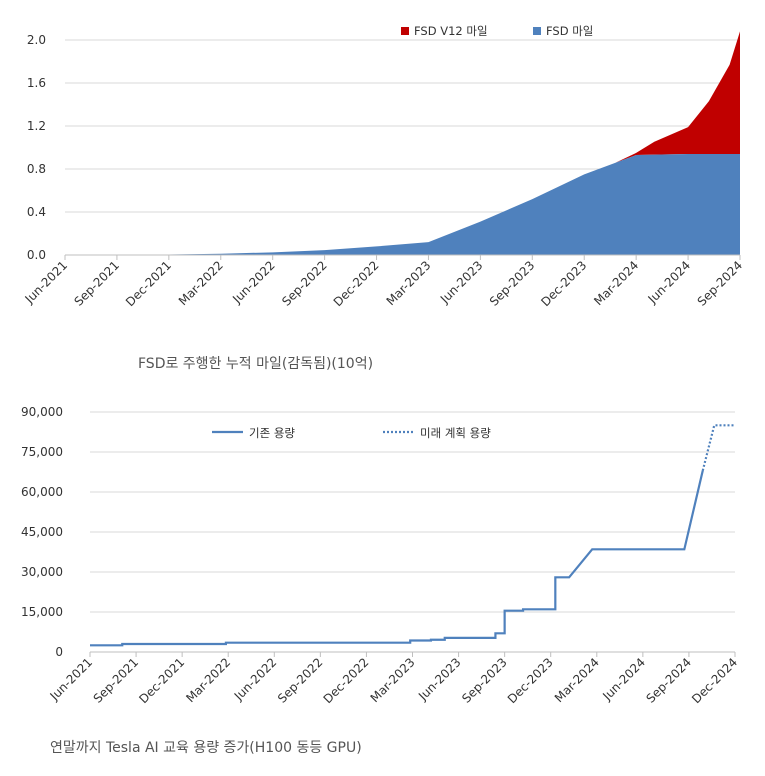 The height and width of the screenshot is (776, 765). What do you see at coordinates (356, 283) in the screenshot?
I see `chart1-x-tick-label: Dec-2022` at bounding box center [356, 283].